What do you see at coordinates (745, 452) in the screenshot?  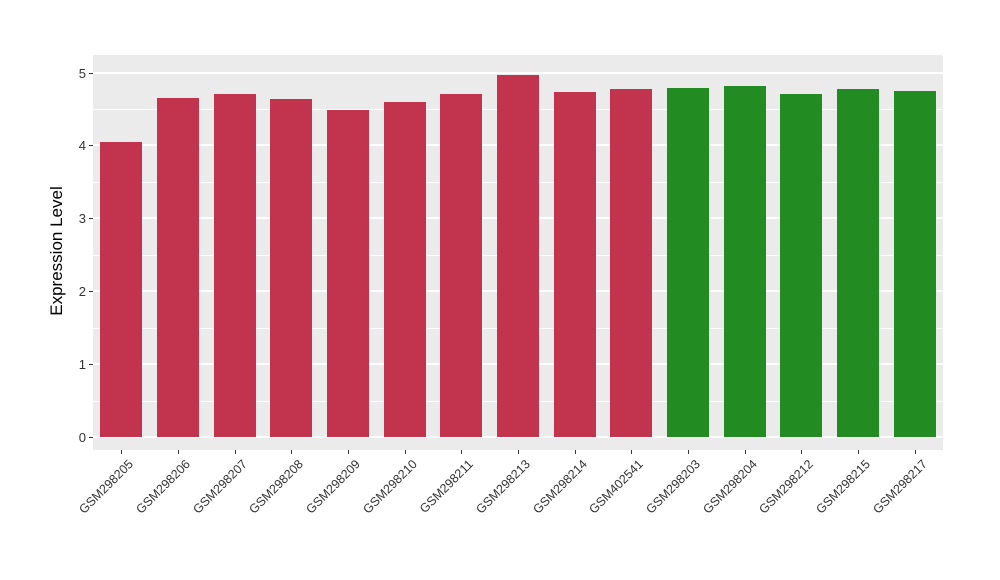 I see `x-tick-GSM298204` at bounding box center [745, 452].